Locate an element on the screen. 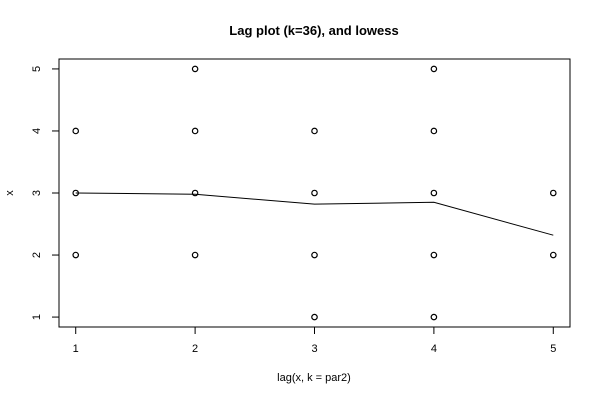 This screenshot has width=600, height=400. x-tick-label: 1 is located at coordinates (76, 349).